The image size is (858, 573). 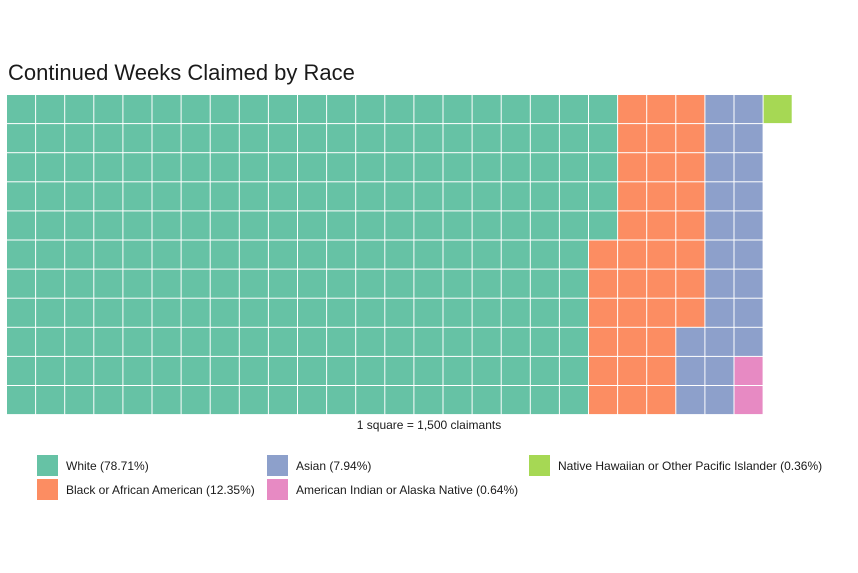 I want to click on legend-label: White (78.71%), so click(x=107, y=465).